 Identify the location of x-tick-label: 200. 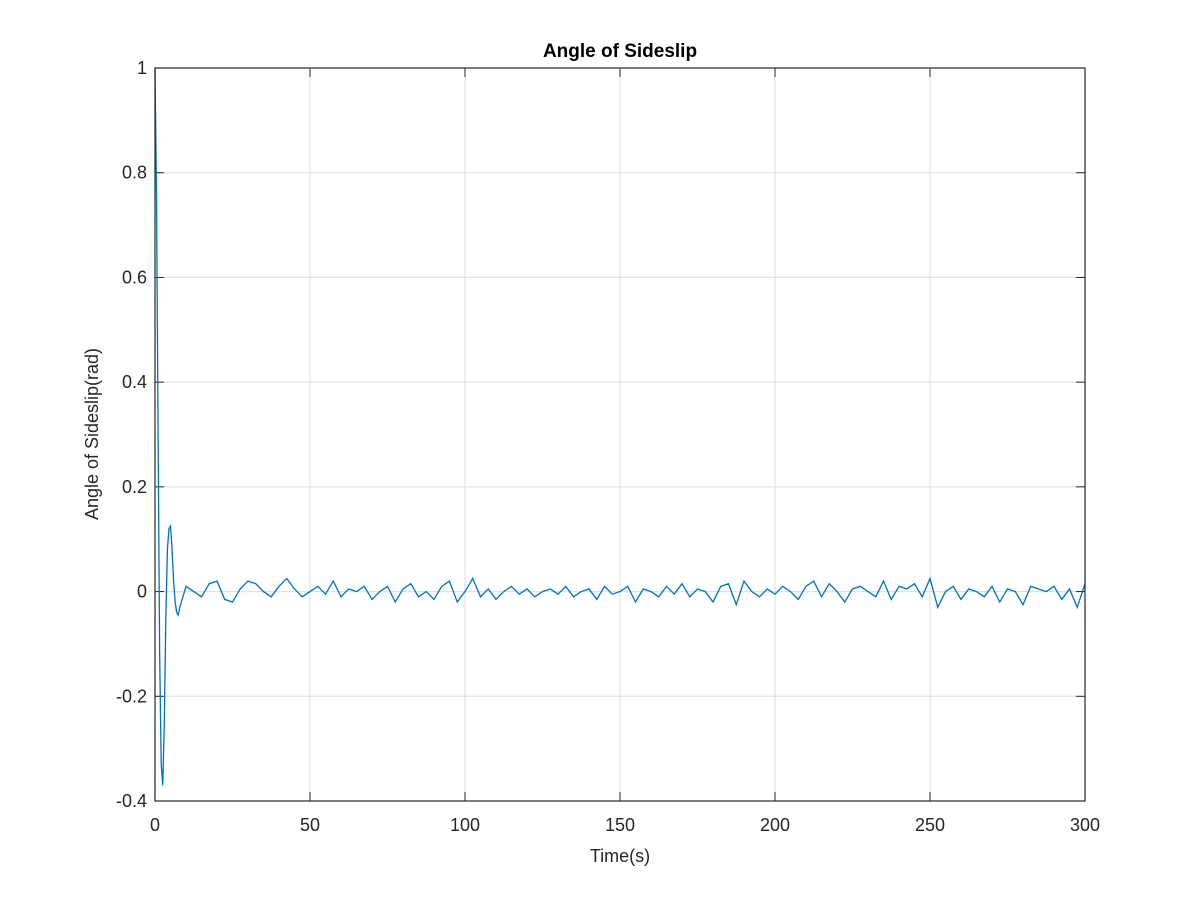
(775, 825).